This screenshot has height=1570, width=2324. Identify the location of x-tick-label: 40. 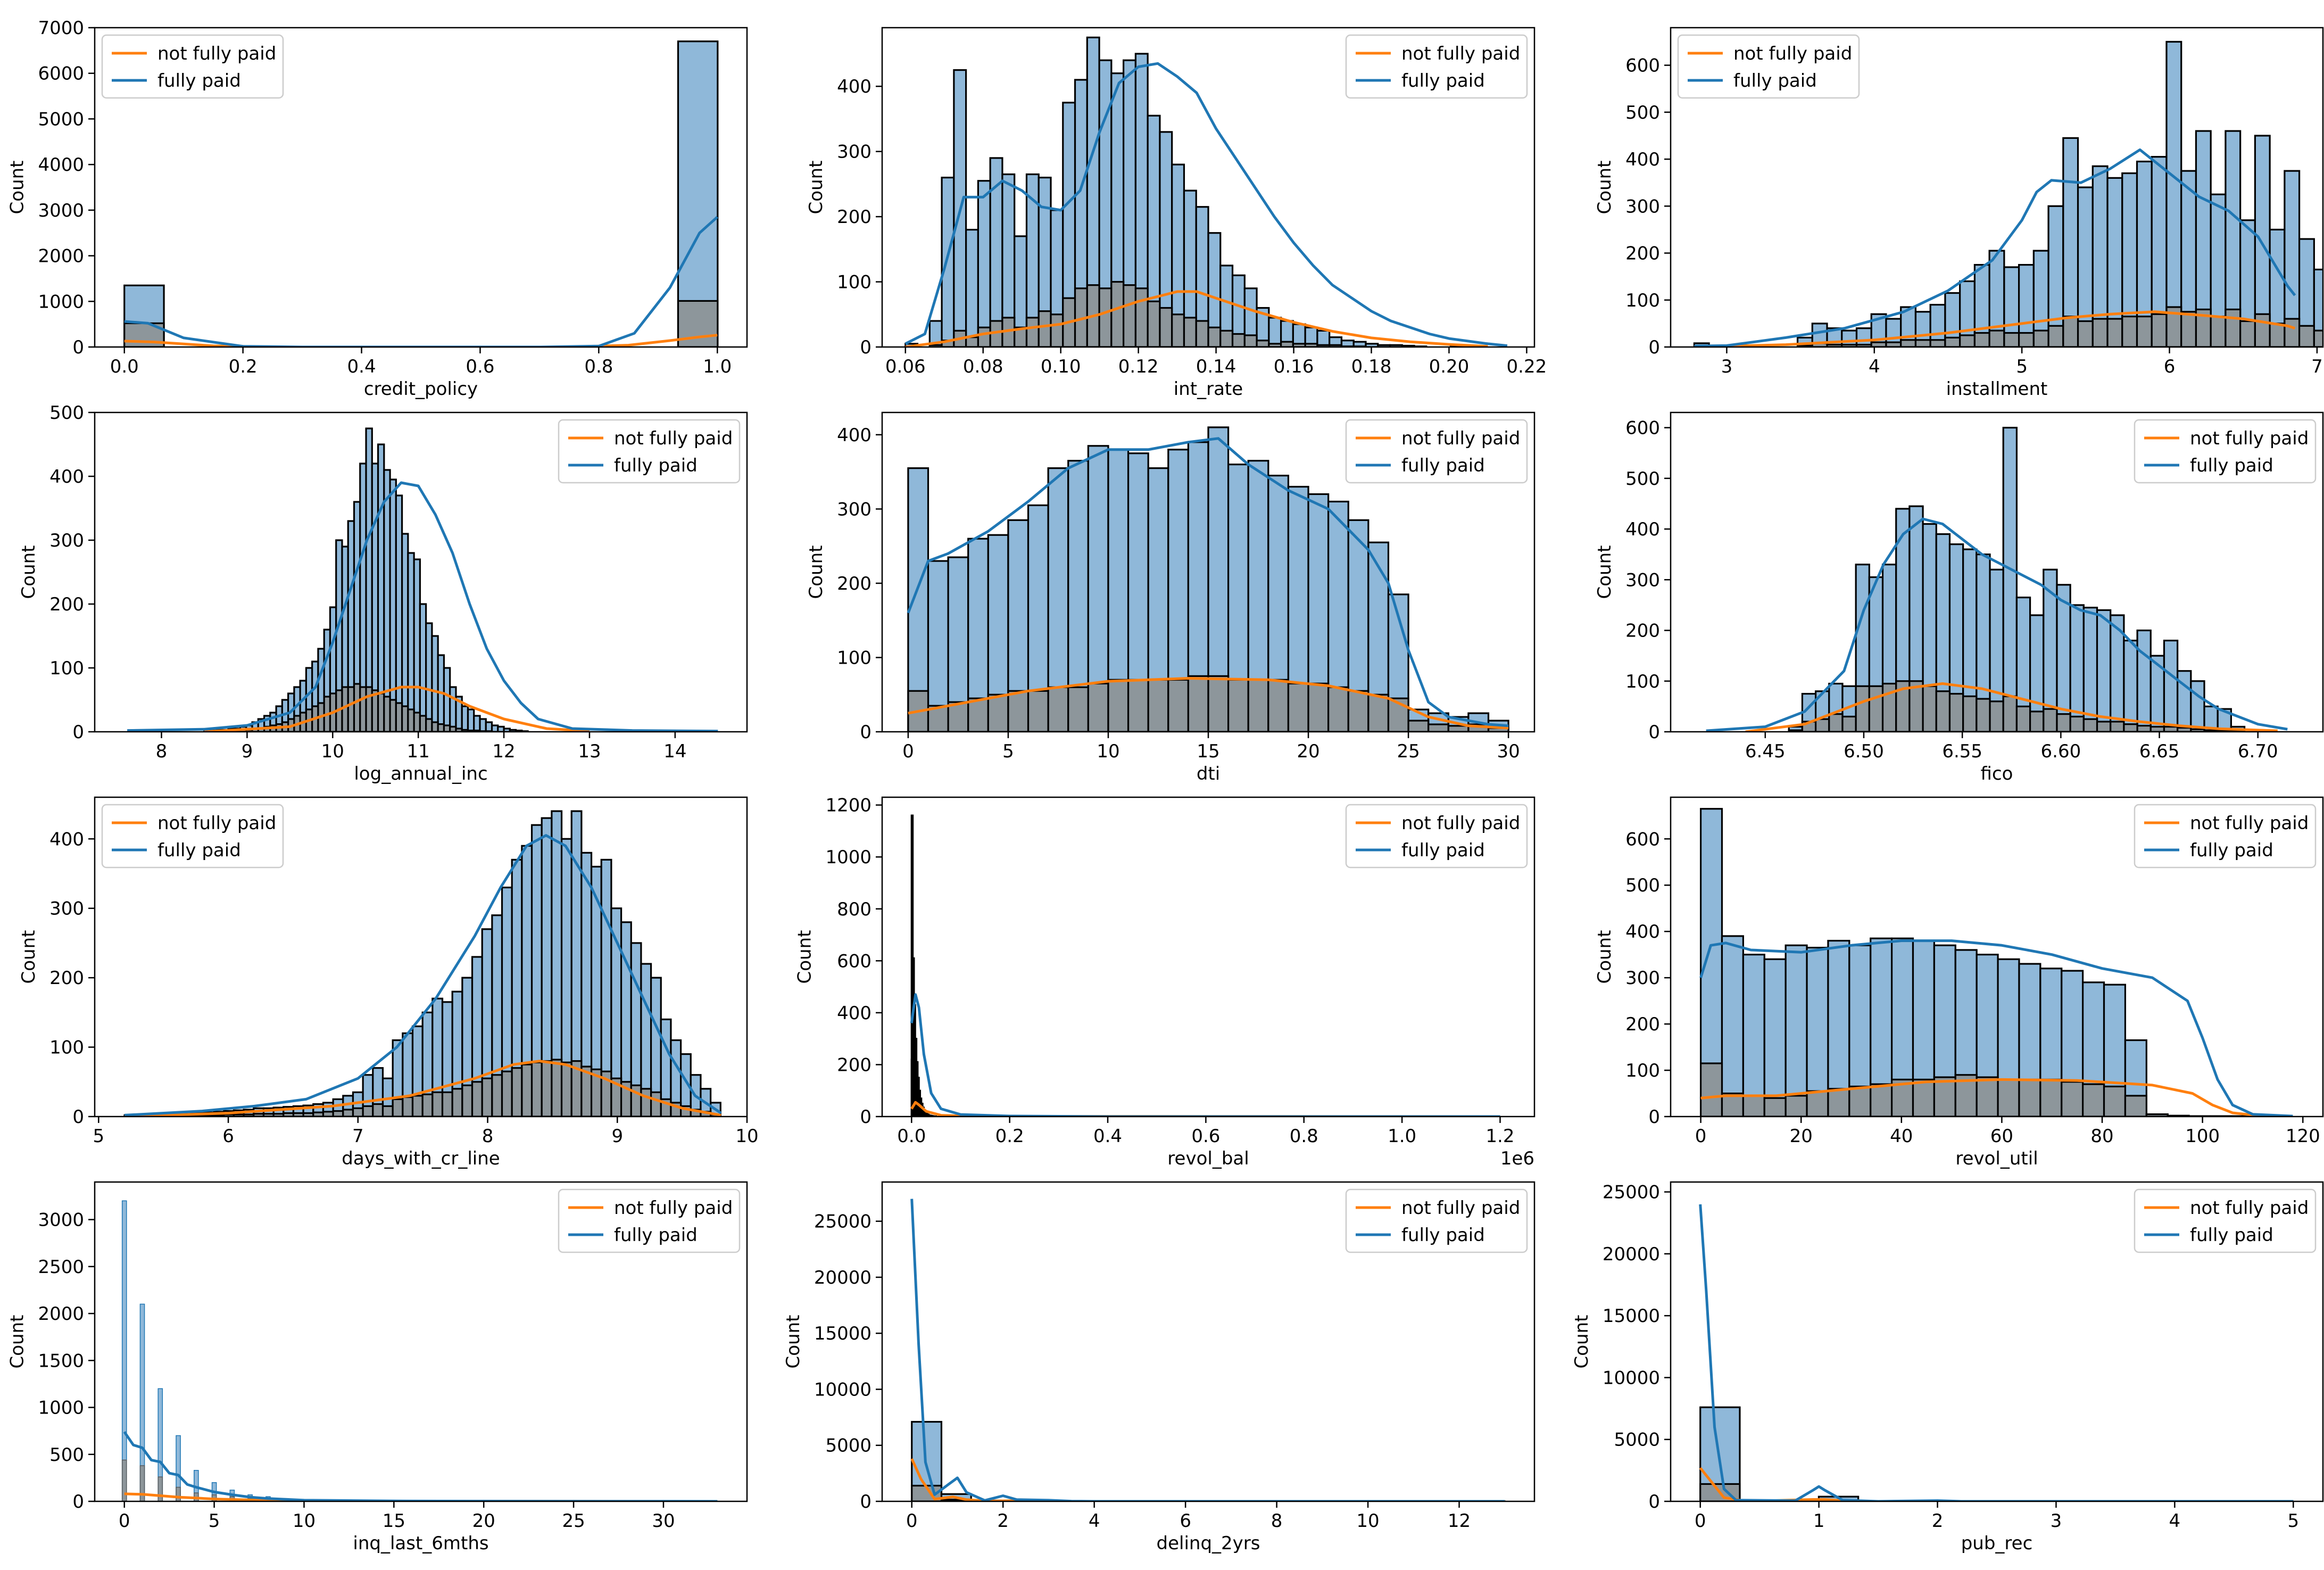
(1901, 1136).